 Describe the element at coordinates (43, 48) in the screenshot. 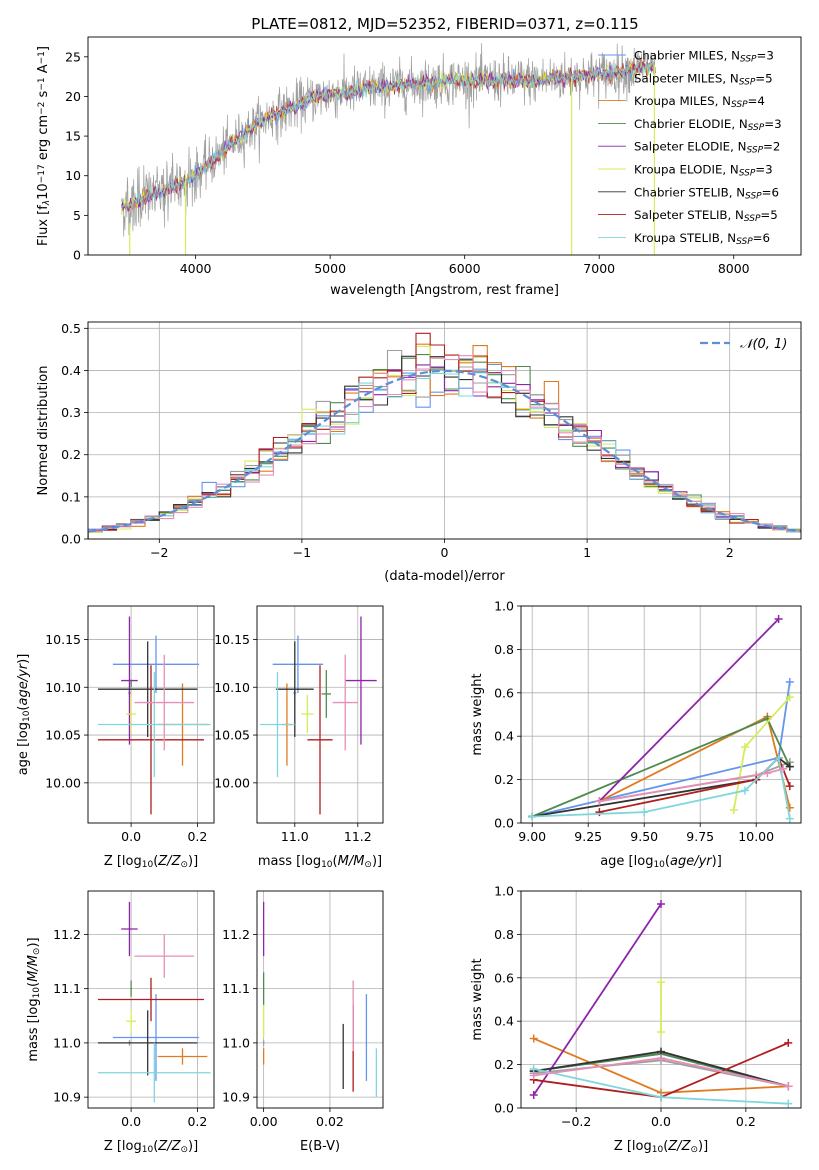

I see `label-part: ]` at that location.